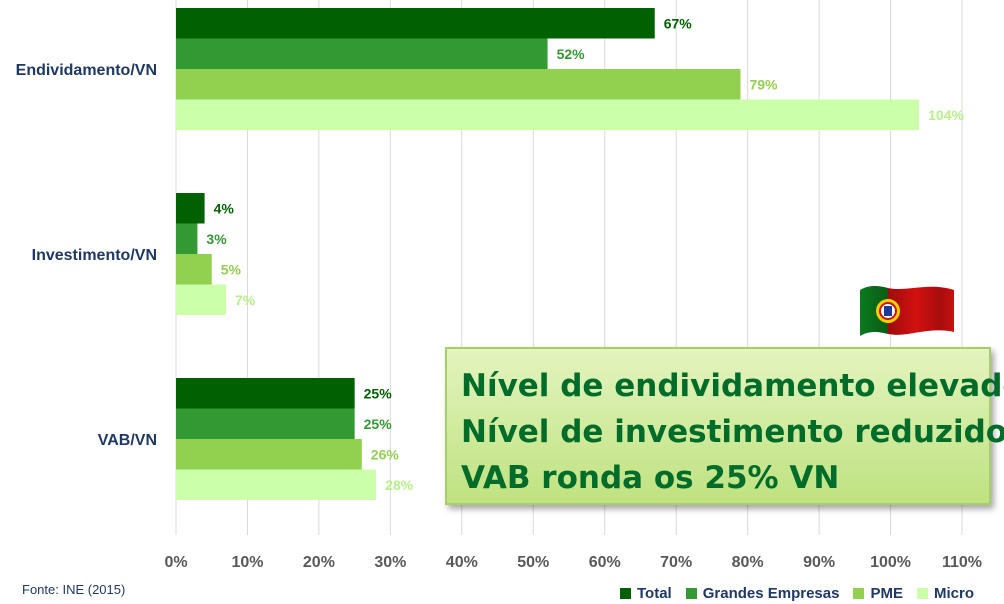 The image size is (1004, 604). Describe the element at coordinates (247, 562) in the screenshot. I see `x-tick-label: 10%` at that location.